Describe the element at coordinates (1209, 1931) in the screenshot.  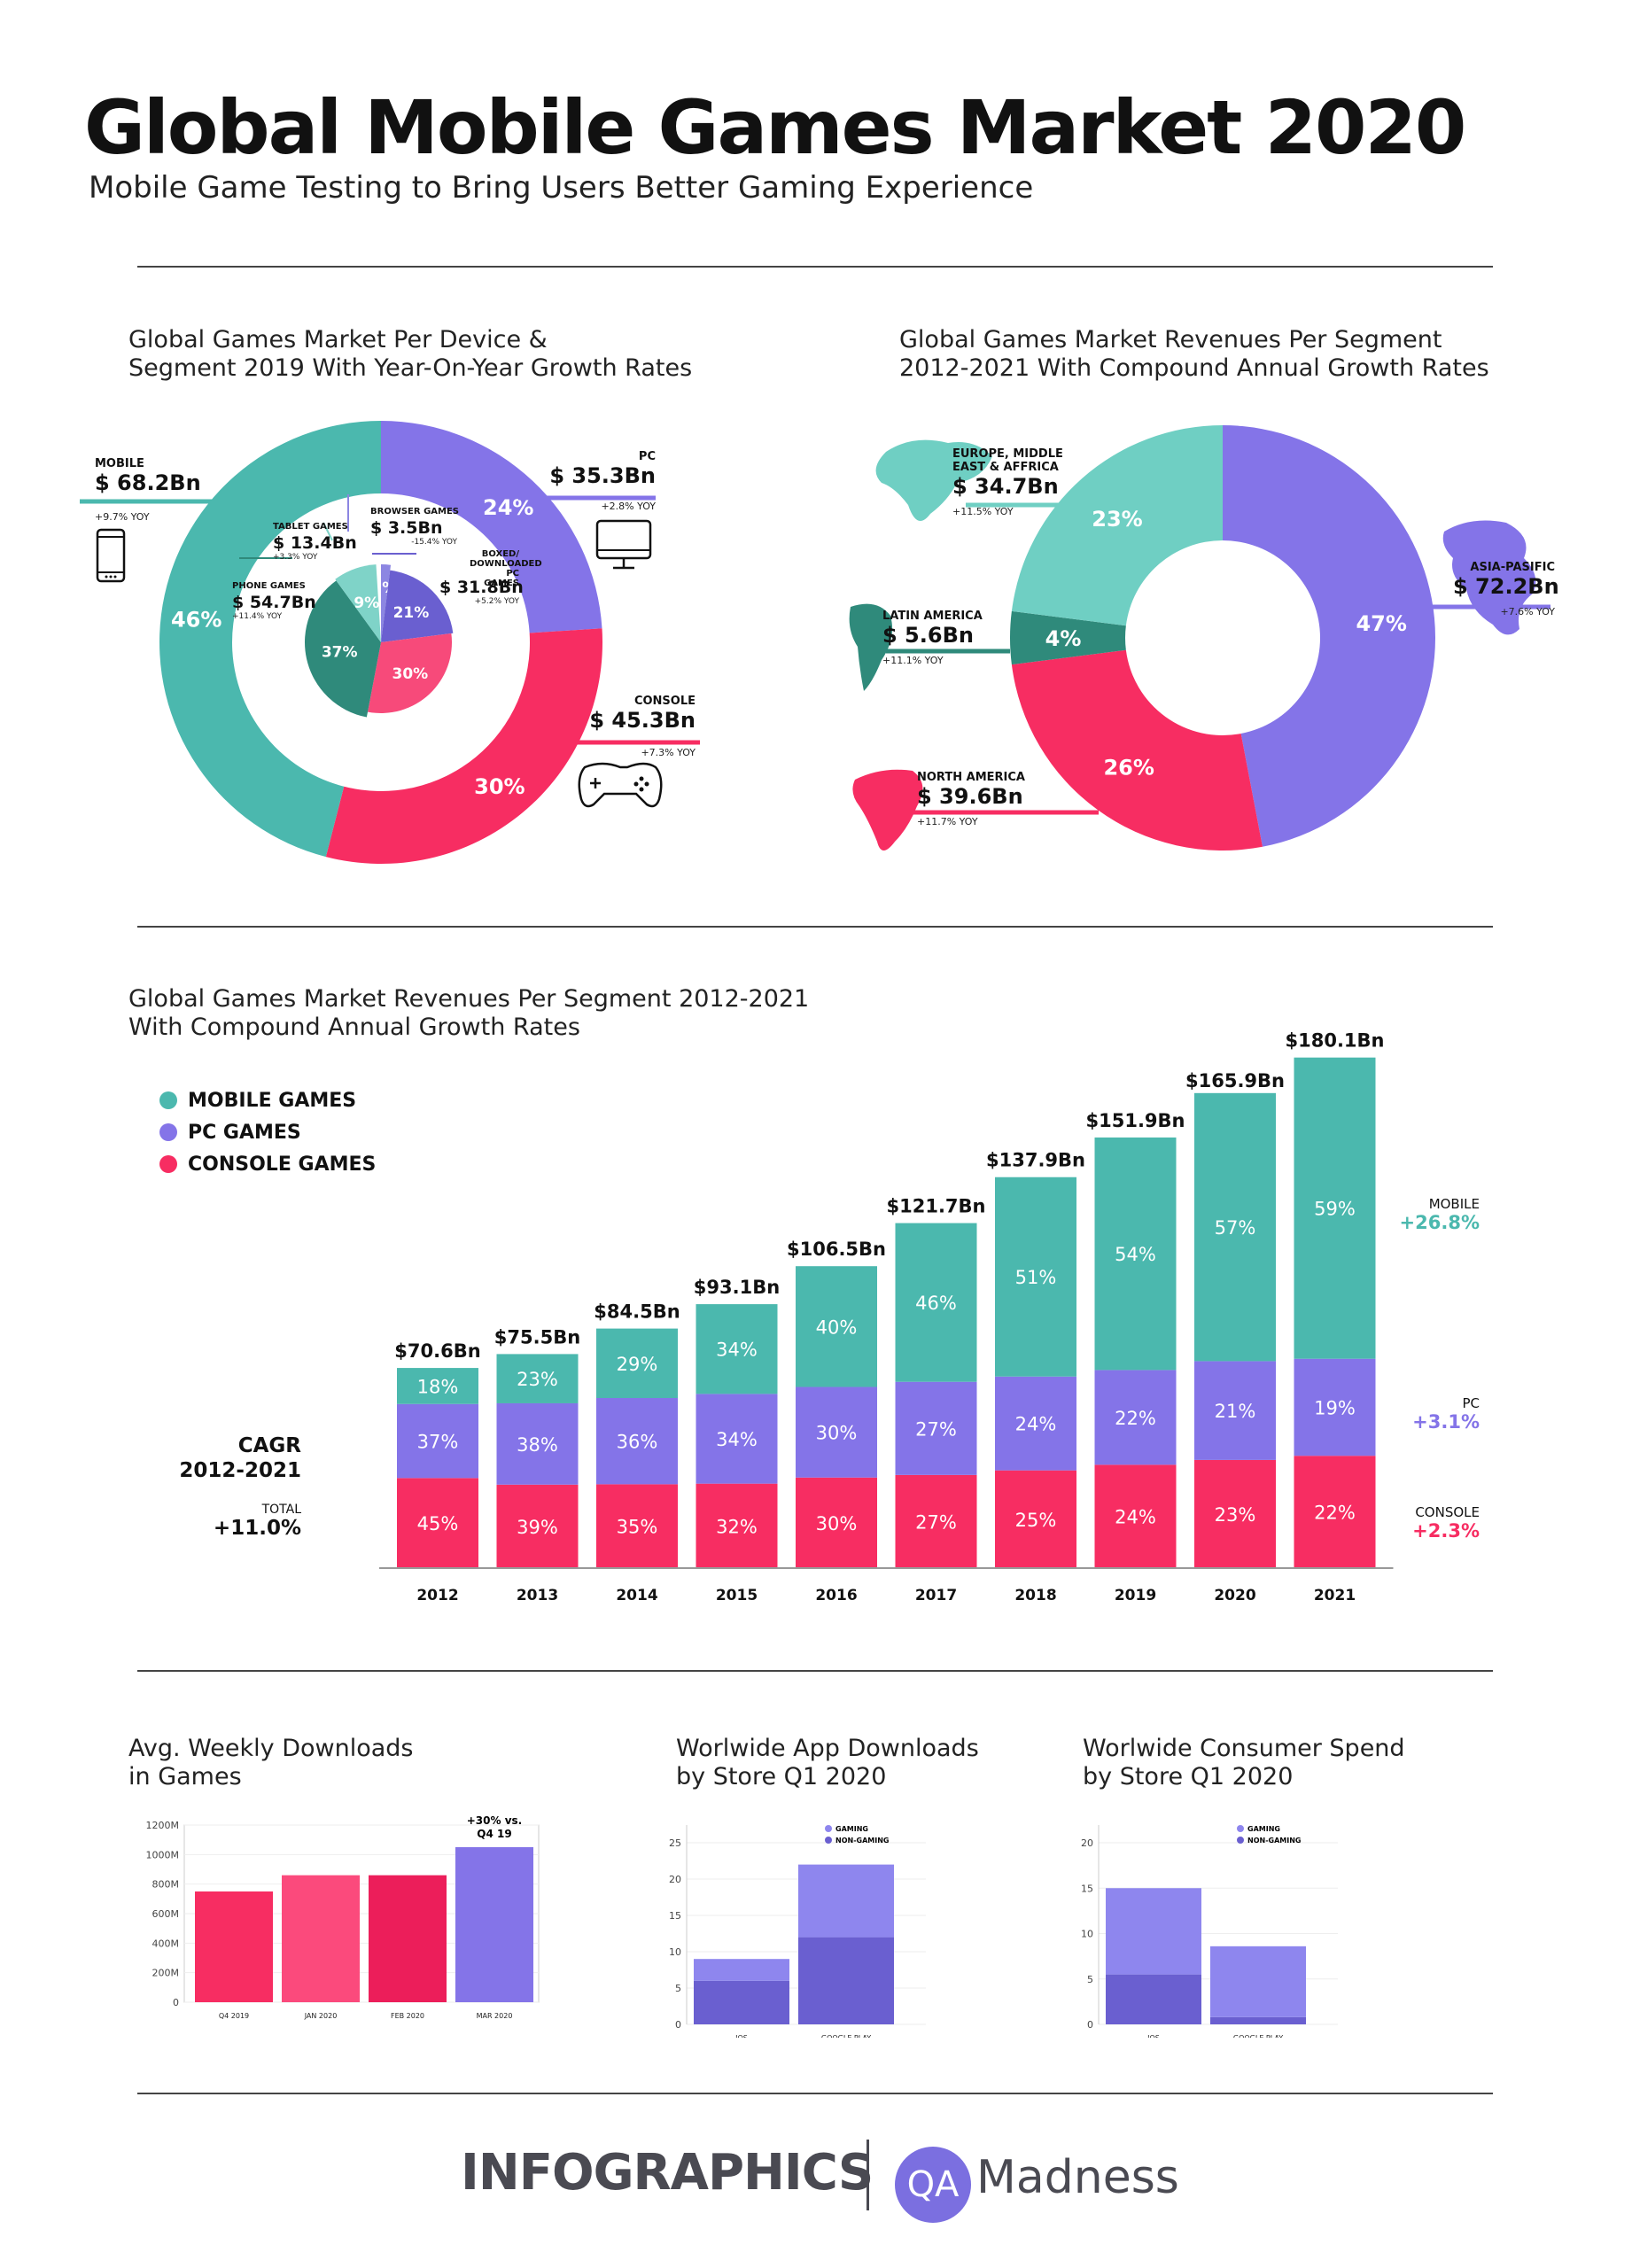
I see `consumer-spend-chart: 0 5 10 15 20 IOS GOOGLE PLAY GAMING NON-GAMING` at that location.